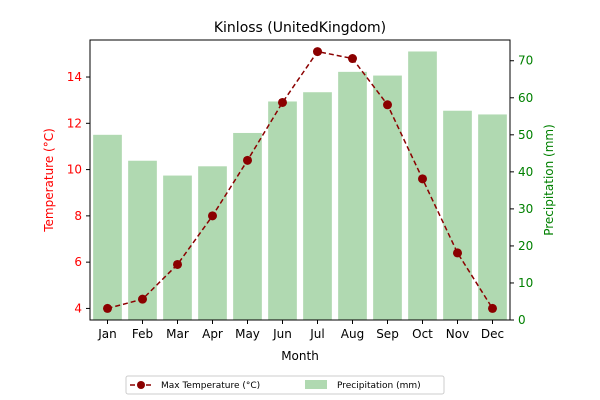 Image resolution: width=600 pixels, height=400 pixels. What do you see at coordinates (317, 52) in the screenshot?
I see `temperature-point-jul` at bounding box center [317, 52].